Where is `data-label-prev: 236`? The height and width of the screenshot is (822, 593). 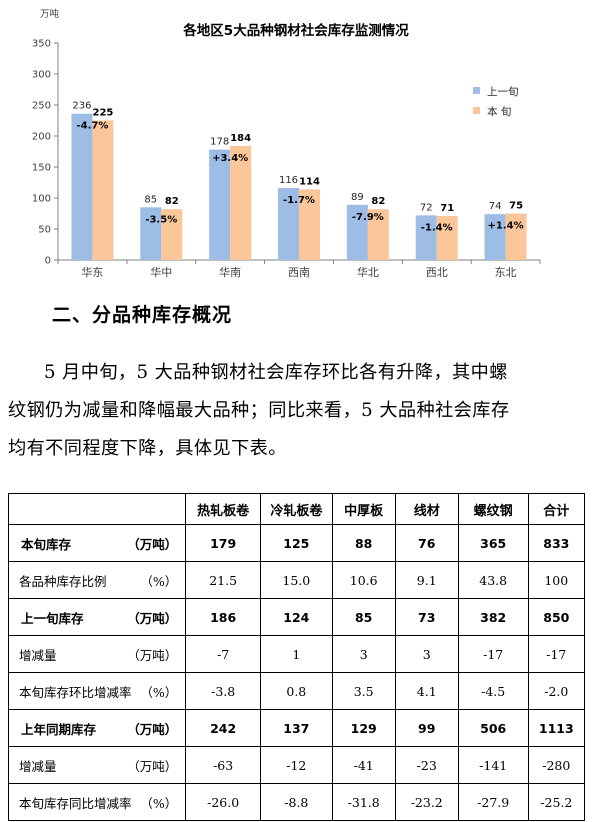
data-label-prev: 236 is located at coordinates (81, 106).